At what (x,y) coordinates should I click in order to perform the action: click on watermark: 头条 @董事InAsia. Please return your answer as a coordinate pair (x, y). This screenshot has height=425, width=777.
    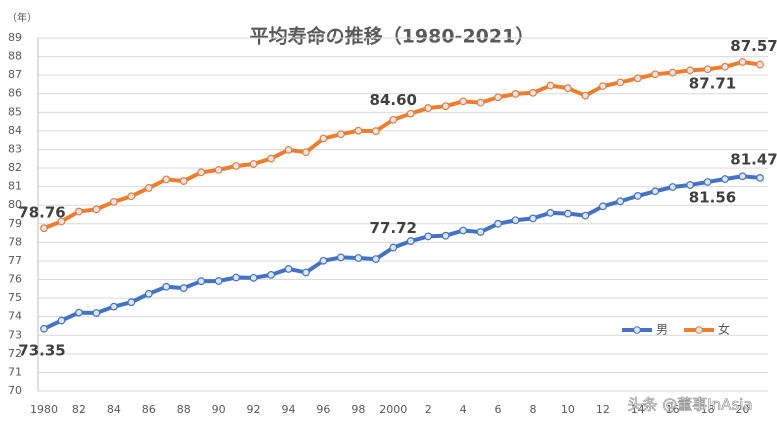
    Looking at the image, I should click on (689, 405).